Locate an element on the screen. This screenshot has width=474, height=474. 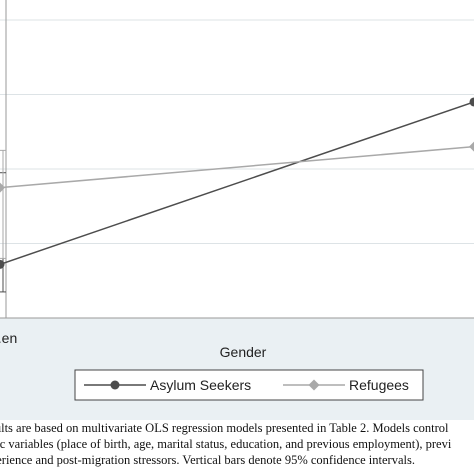
confidence-intervals is located at coordinates (3, 221).